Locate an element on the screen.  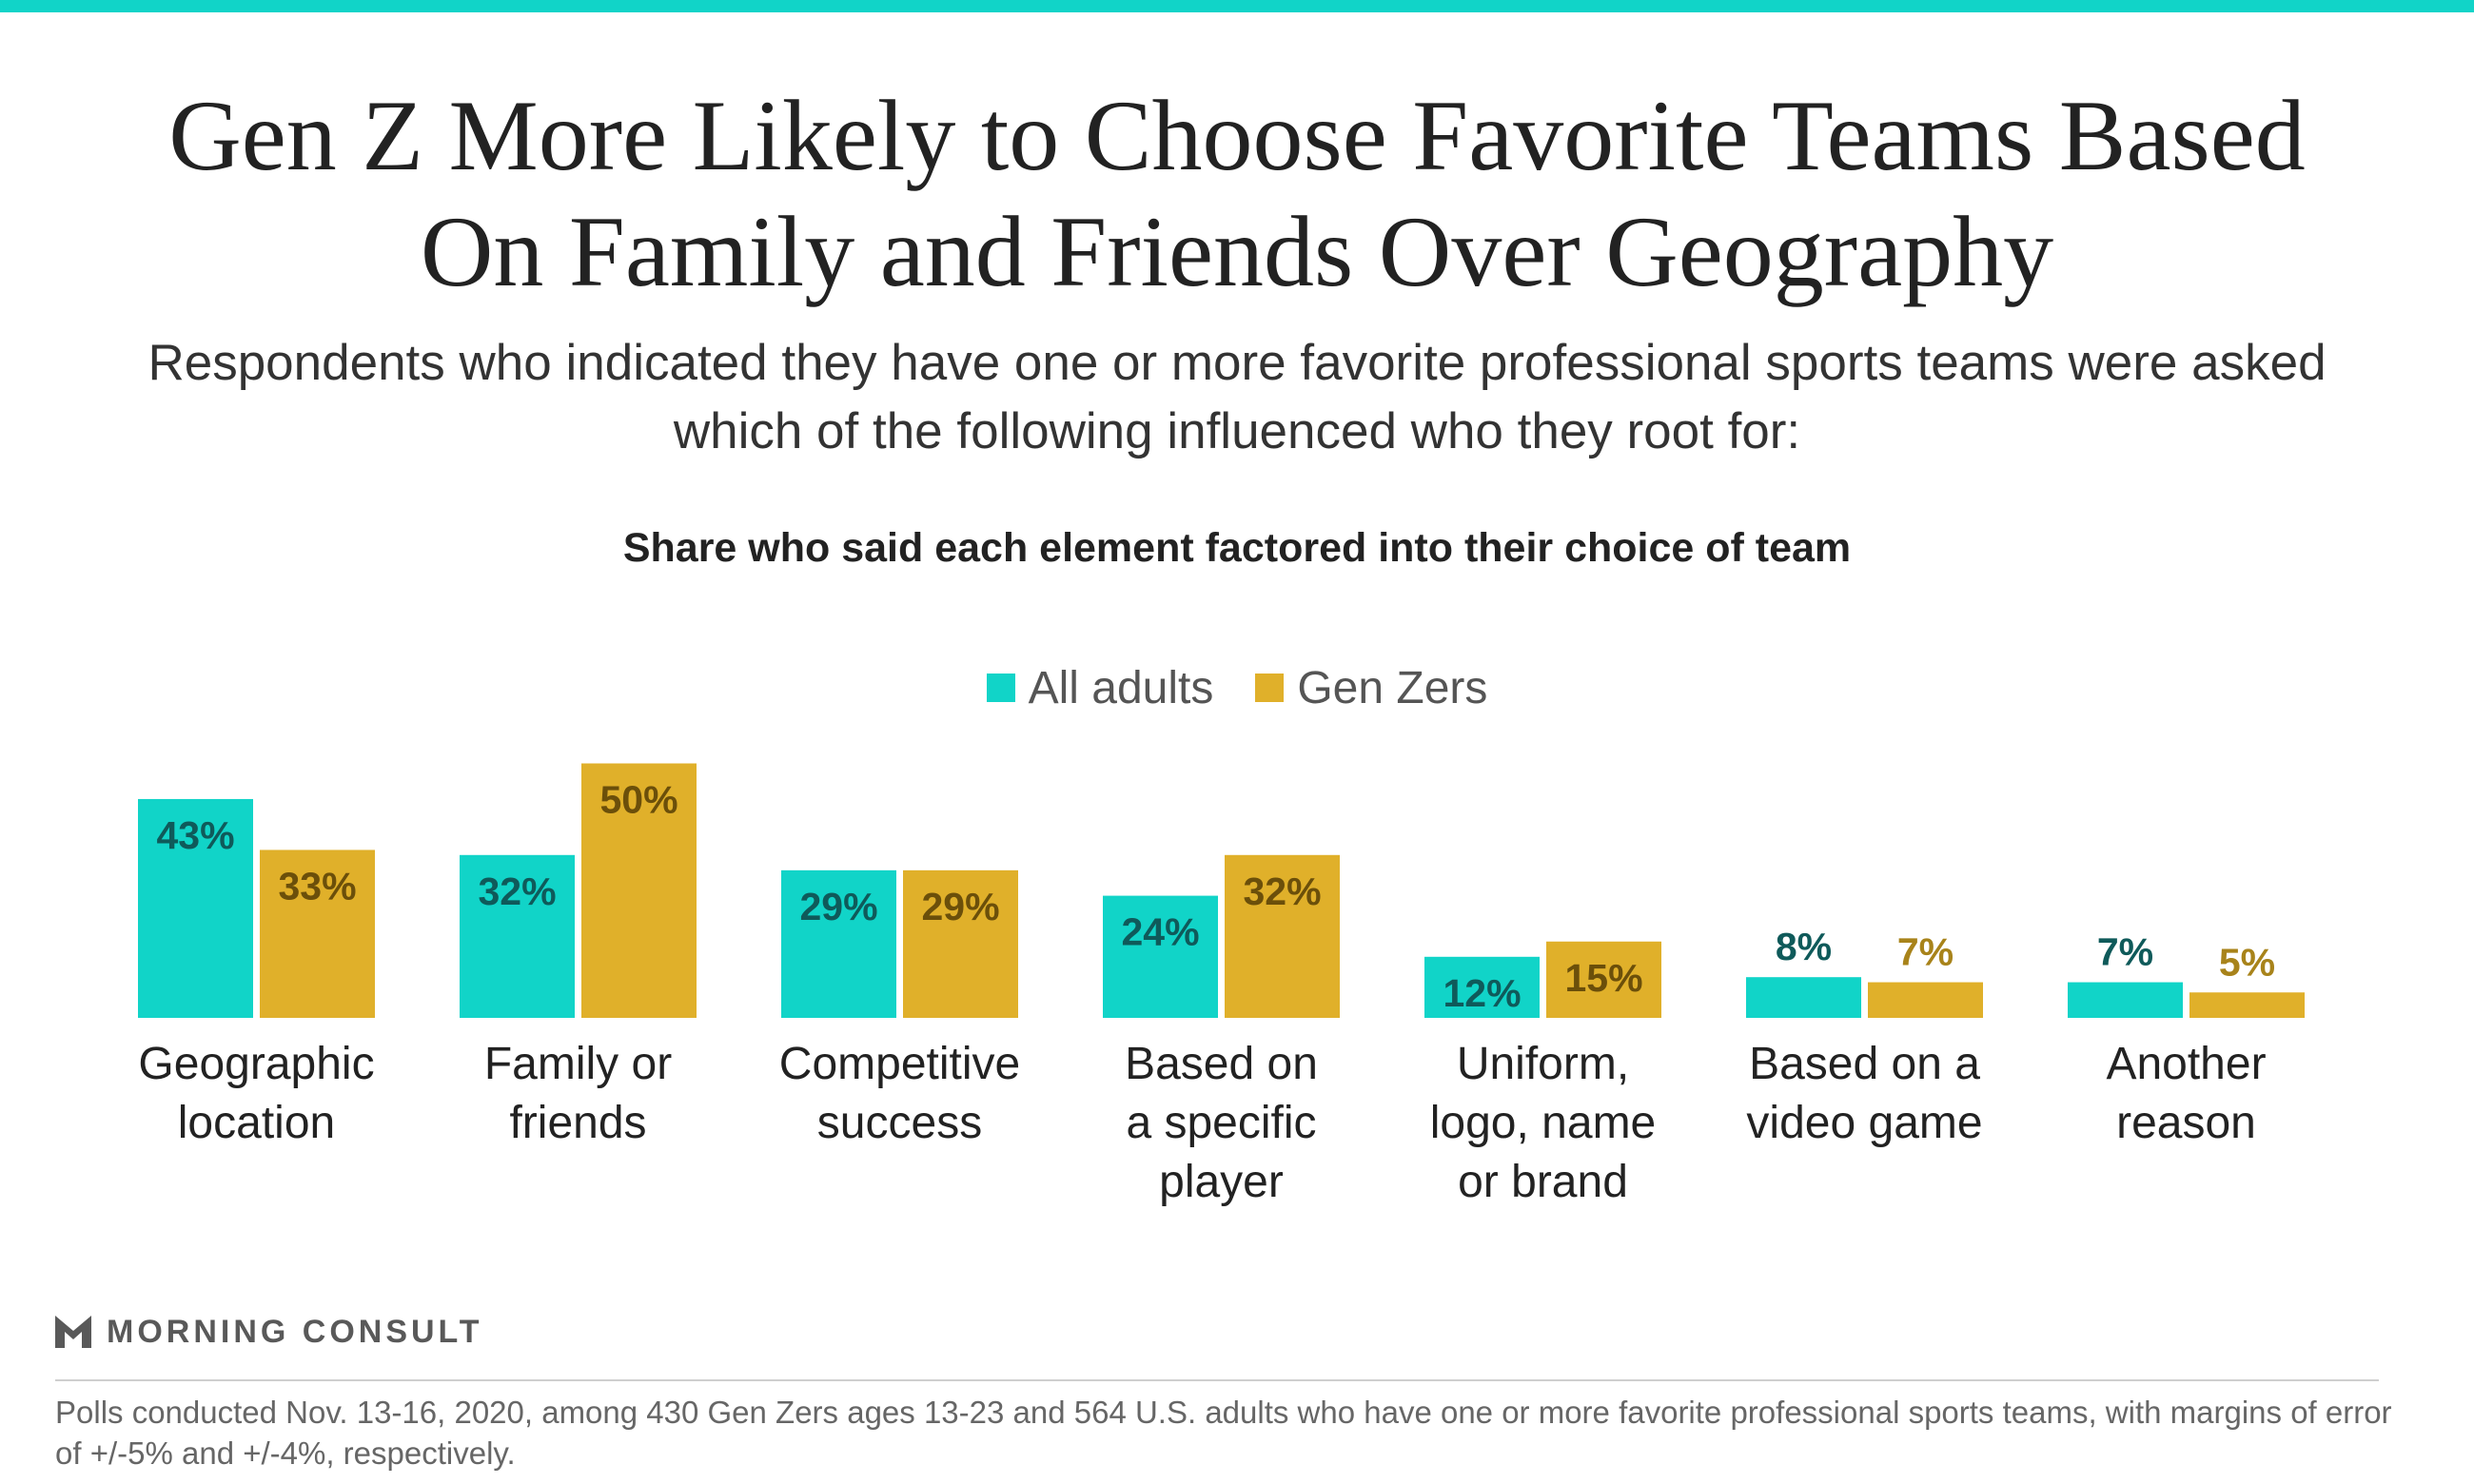
category-label-line: or brand is located at coordinates (1543, 1182).